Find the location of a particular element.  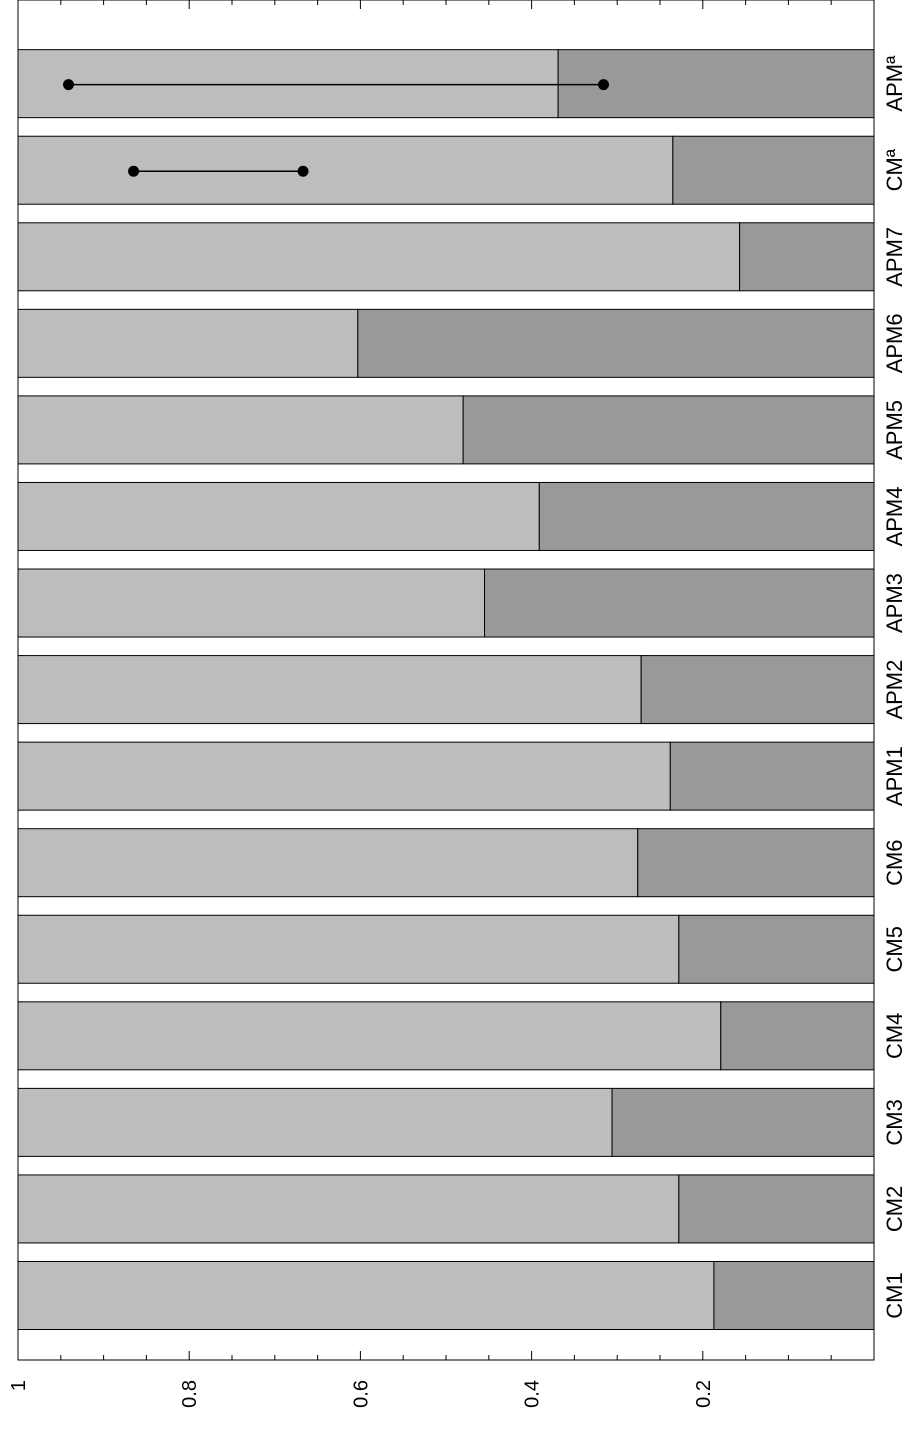

category-label: APM5 is located at coordinates (894, 430).